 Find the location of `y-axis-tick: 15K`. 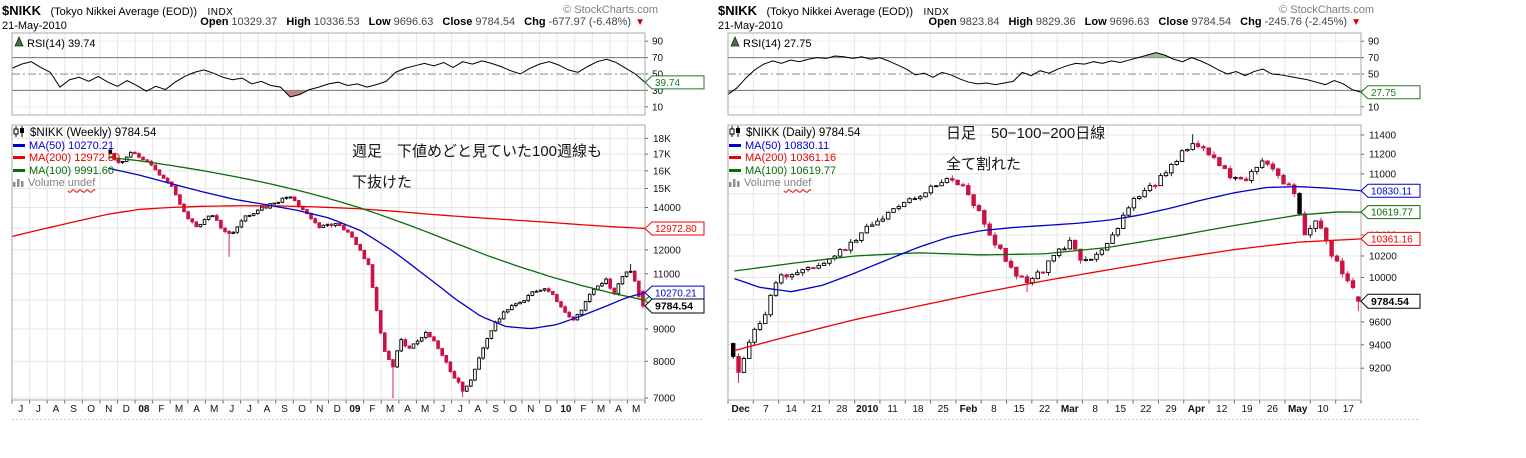

y-axis-tick: 15K is located at coordinates (662, 189).